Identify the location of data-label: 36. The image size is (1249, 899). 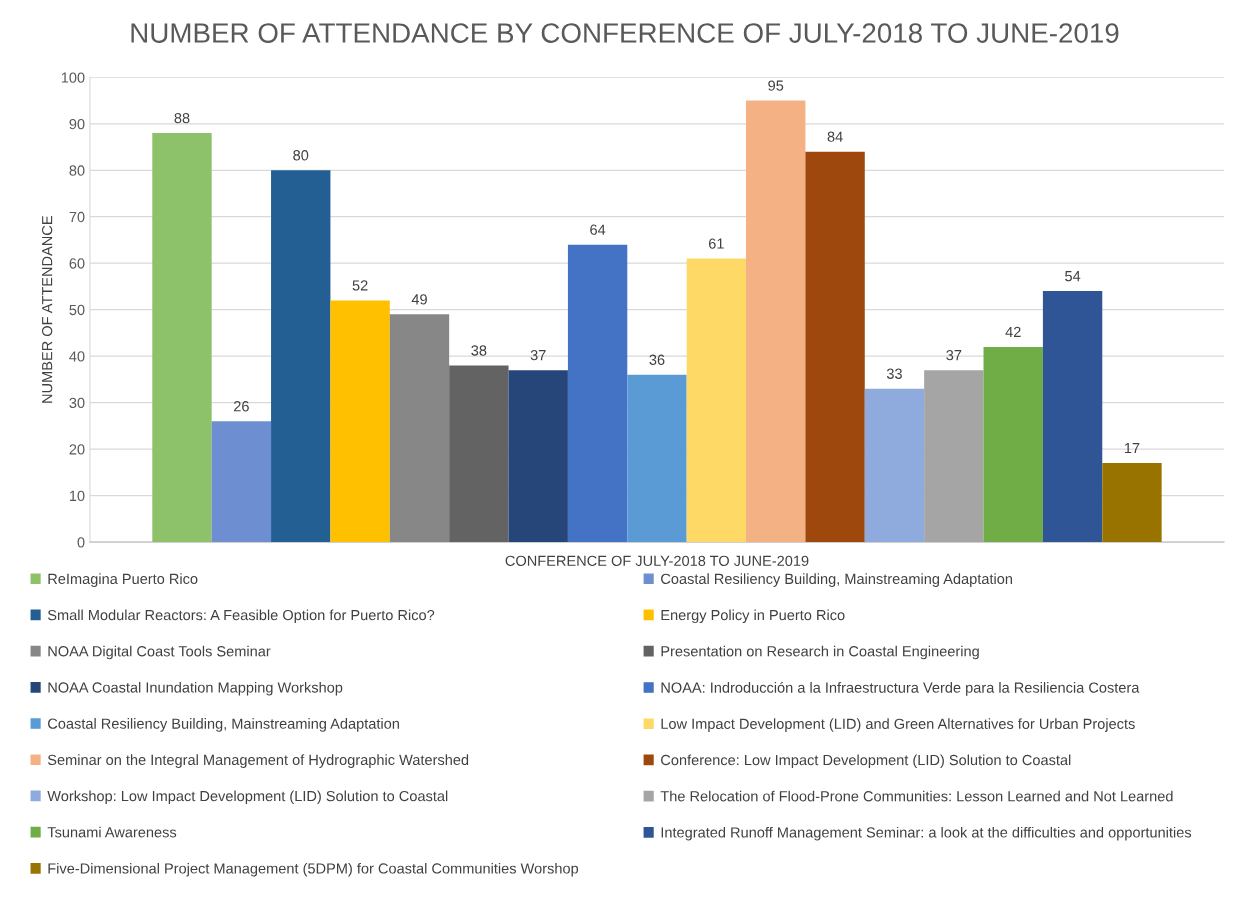
(657, 359).